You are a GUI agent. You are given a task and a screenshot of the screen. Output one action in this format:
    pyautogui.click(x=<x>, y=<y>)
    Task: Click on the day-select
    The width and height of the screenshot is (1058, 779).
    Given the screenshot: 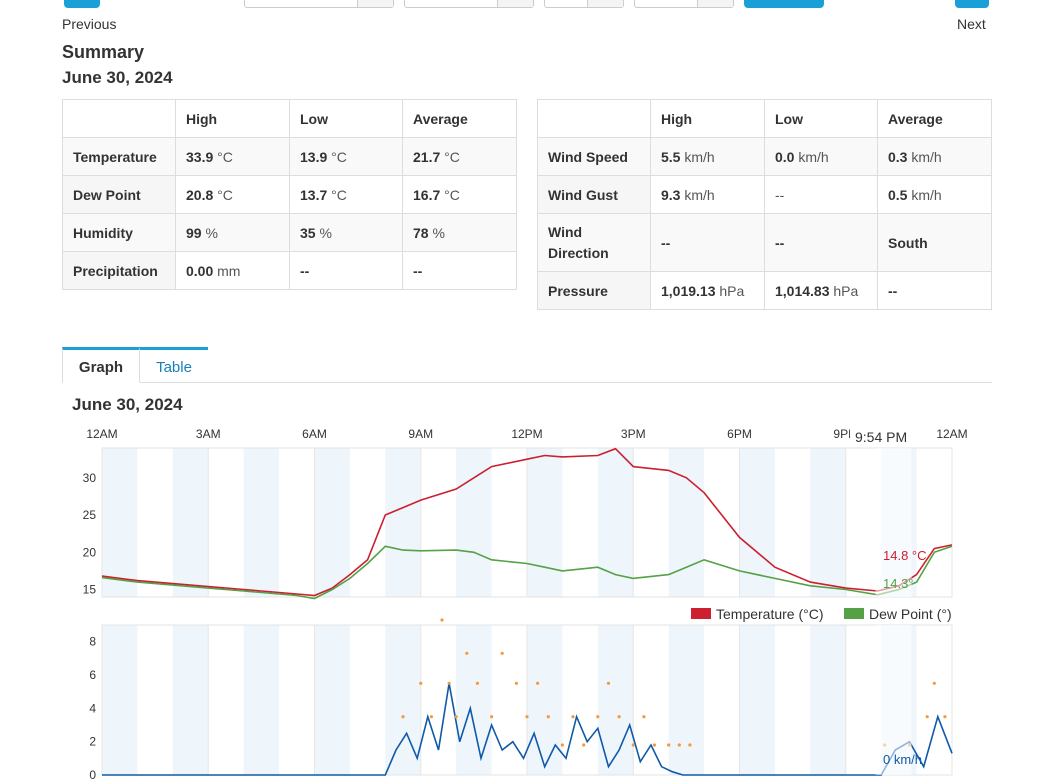 What is the action you would take?
    pyautogui.click(x=469, y=4)
    